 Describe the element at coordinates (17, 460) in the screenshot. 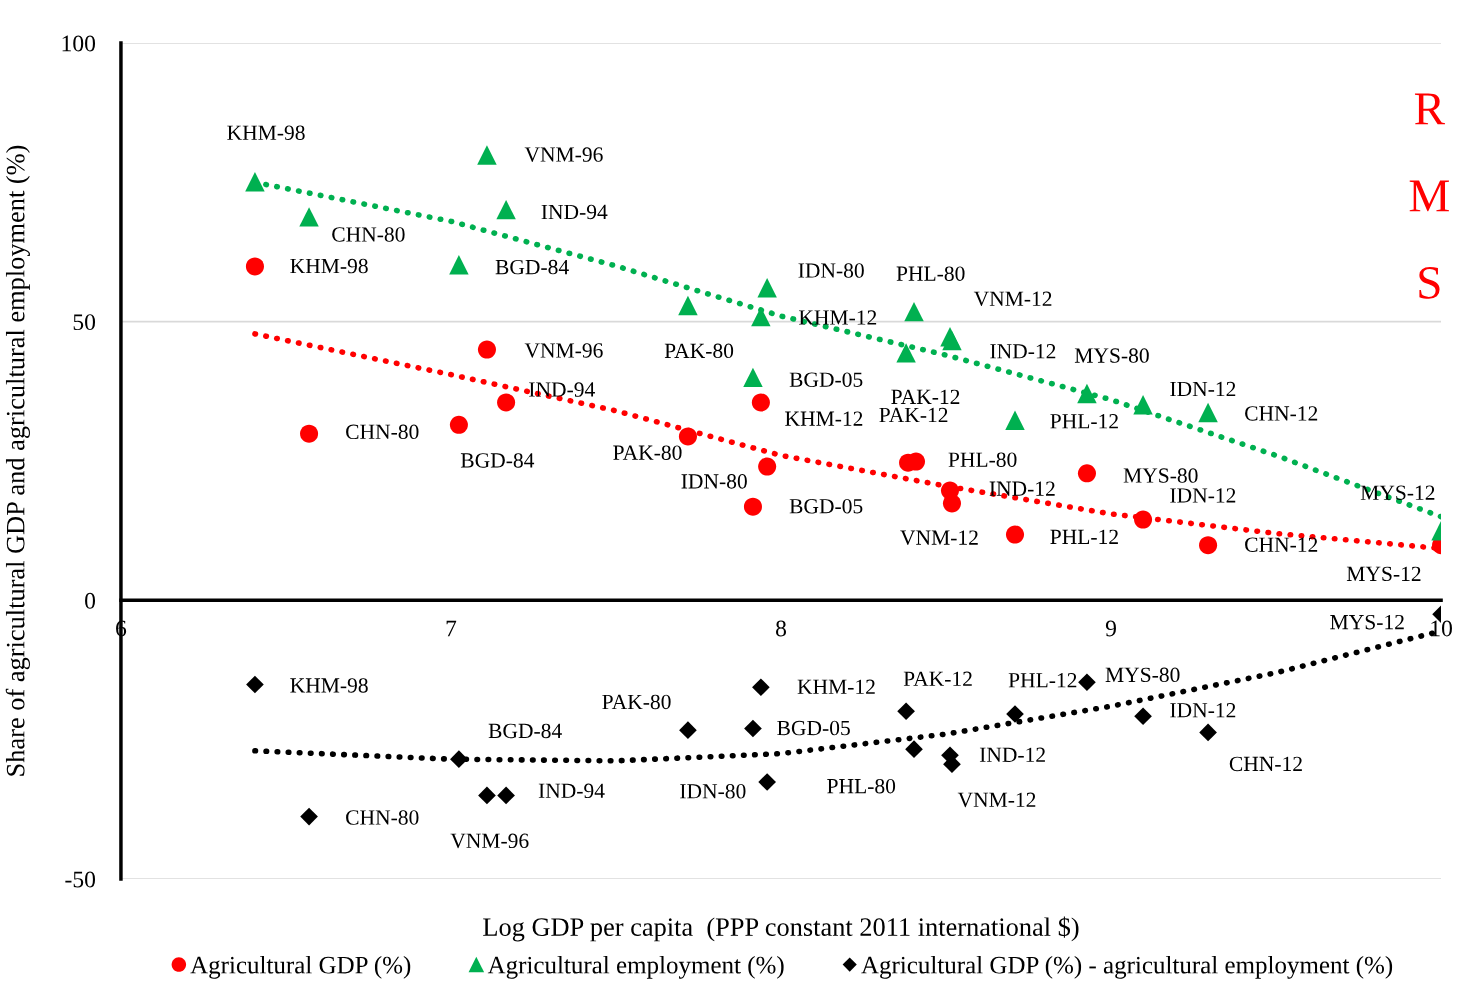

I see `y-axis-title: Share of agricultural GDP and agricultural employment (%)` at that location.